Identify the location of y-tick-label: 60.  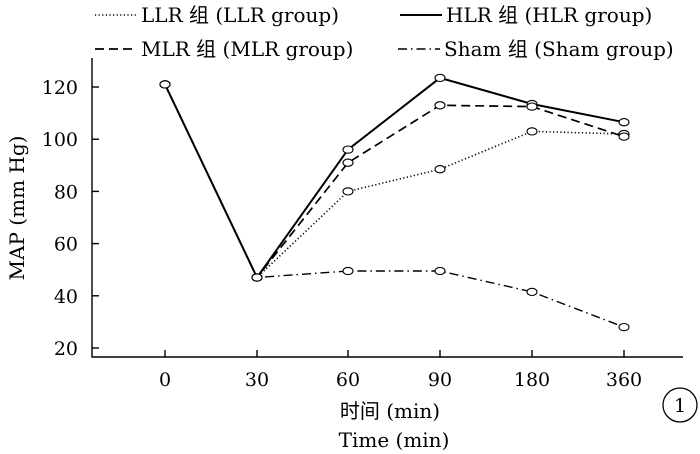
(66, 245).